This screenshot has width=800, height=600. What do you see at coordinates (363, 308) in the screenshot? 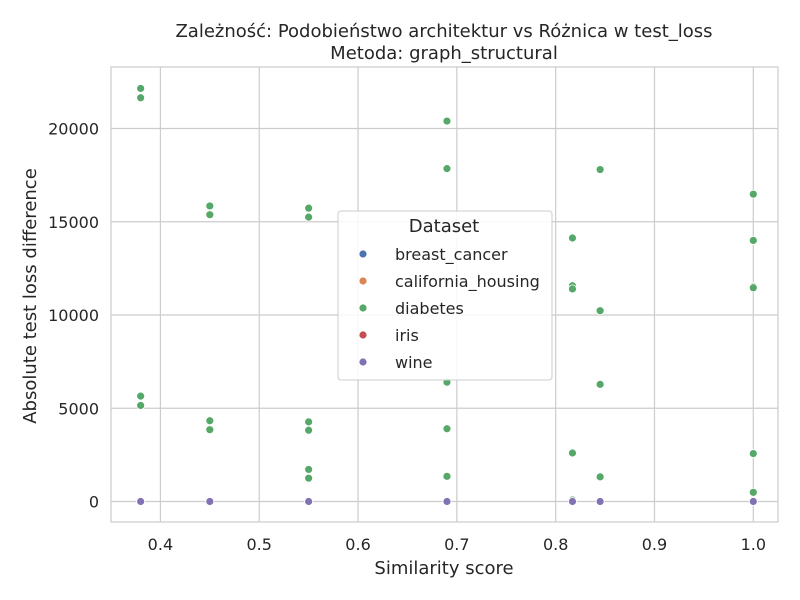
I see `legend-marker-diabetes` at bounding box center [363, 308].